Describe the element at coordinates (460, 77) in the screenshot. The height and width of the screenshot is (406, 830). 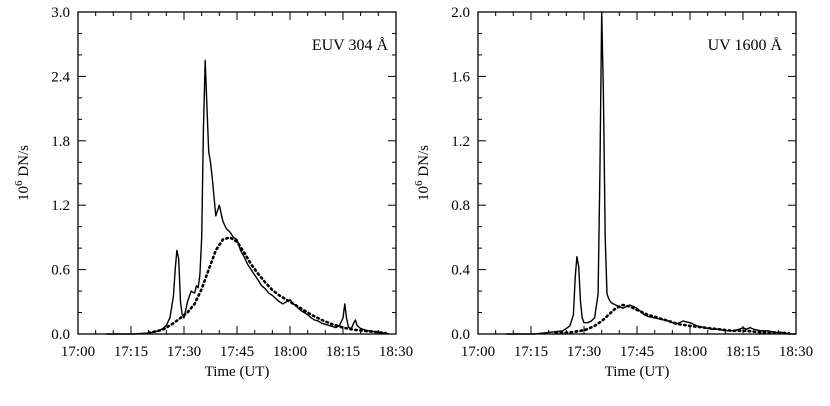
I see `y-tick-label: 1.6` at that location.